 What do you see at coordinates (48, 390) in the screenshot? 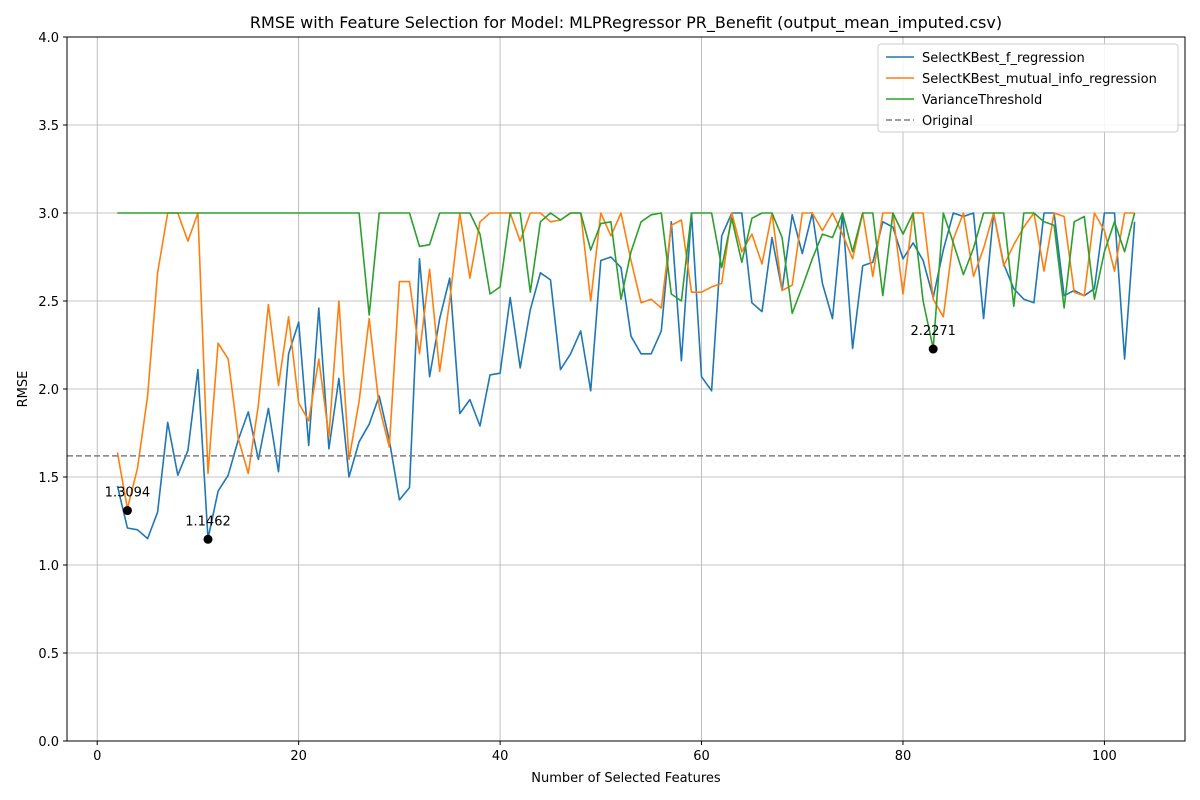
I see `y-tick-label: 2.0` at bounding box center [48, 390].